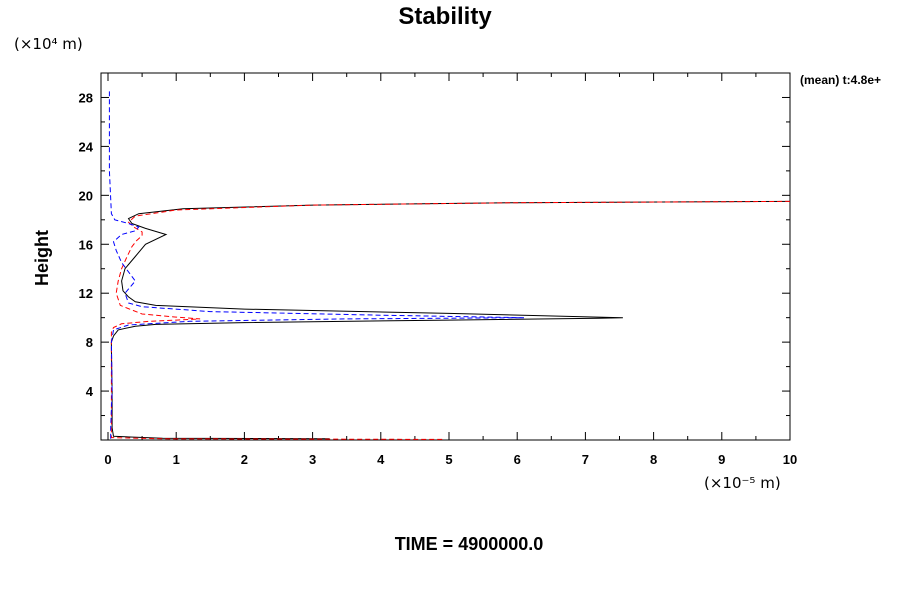 The height and width of the screenshot is (600, 900). What do you see at coordinates (742, 483) in the screenshot?
I see `x-axis-unit: (×10⁻⁵ m)` at bounding box center [742, 483].